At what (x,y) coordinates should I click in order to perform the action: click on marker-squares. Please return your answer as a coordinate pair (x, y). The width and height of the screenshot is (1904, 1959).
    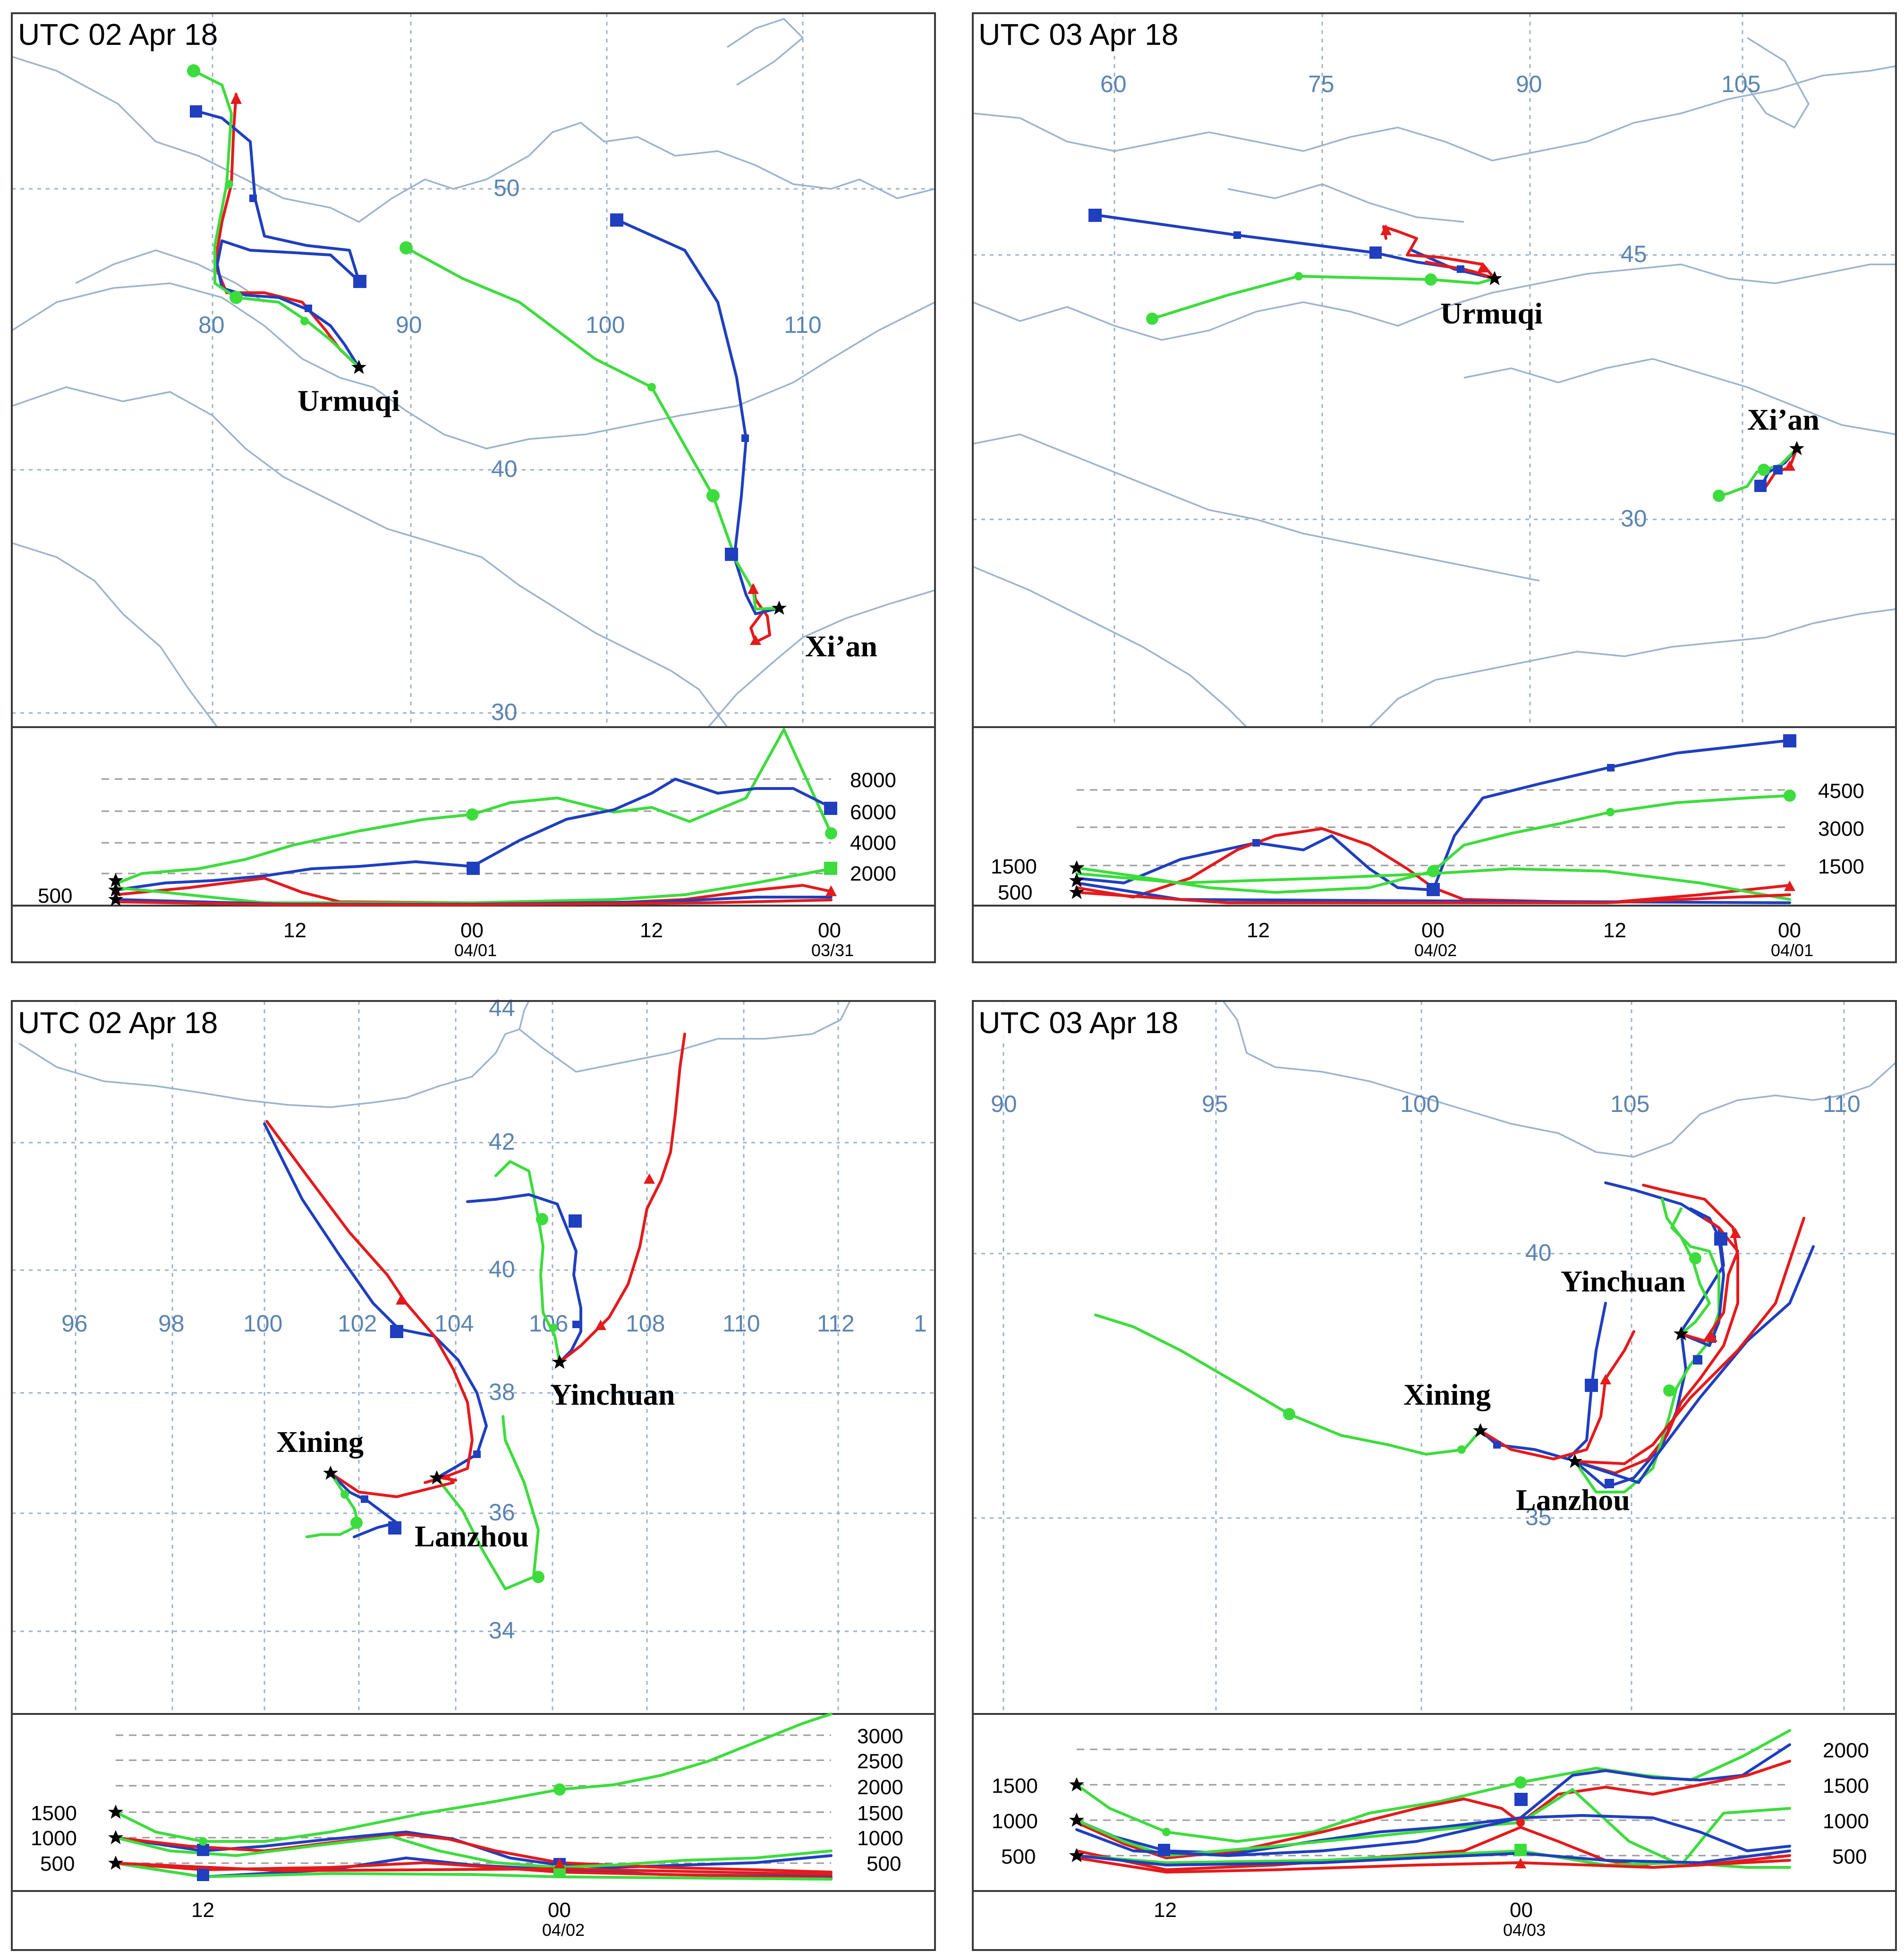
    Looking at the image, I should click on (469, 333).